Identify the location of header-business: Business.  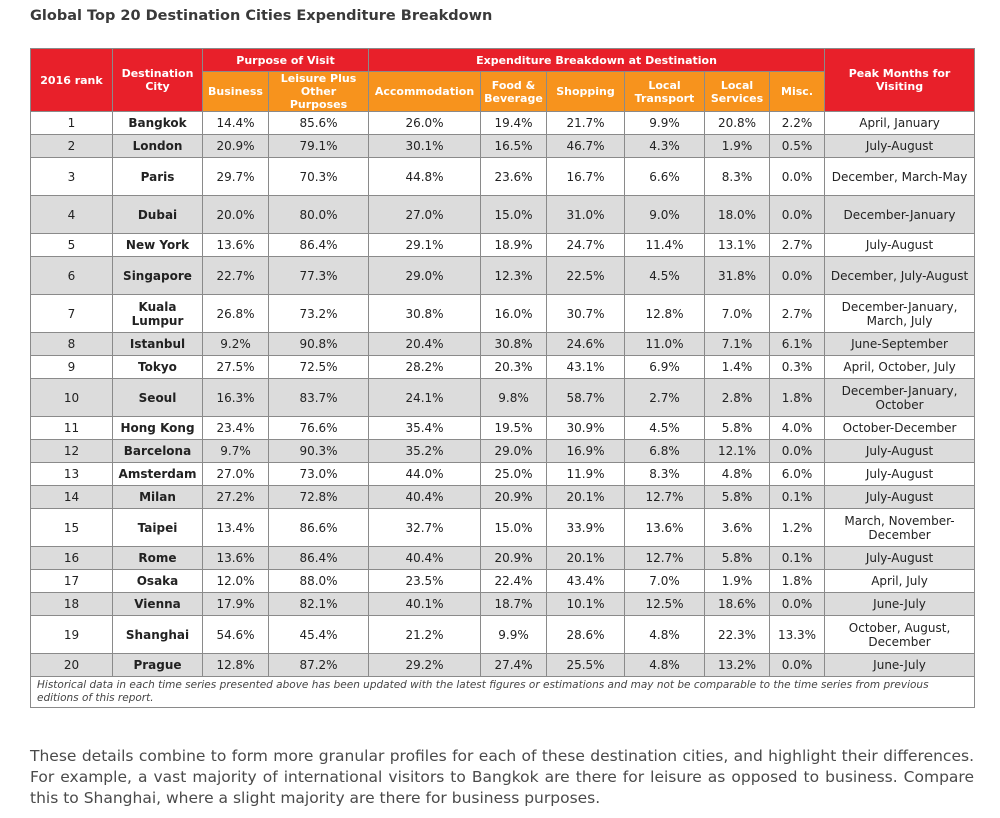
(235, 91).